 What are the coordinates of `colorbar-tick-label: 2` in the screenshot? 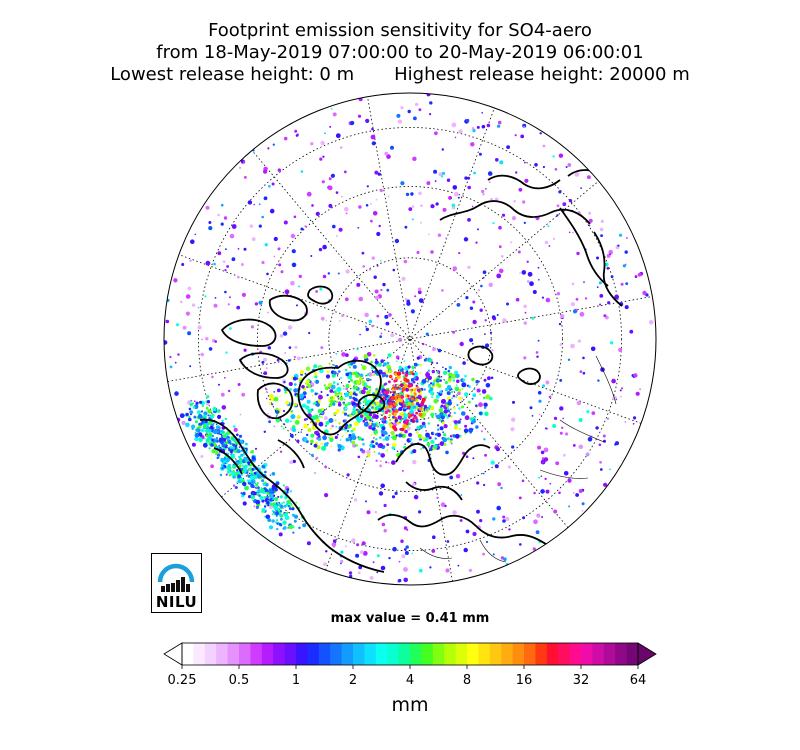 It's located at (353, 680).